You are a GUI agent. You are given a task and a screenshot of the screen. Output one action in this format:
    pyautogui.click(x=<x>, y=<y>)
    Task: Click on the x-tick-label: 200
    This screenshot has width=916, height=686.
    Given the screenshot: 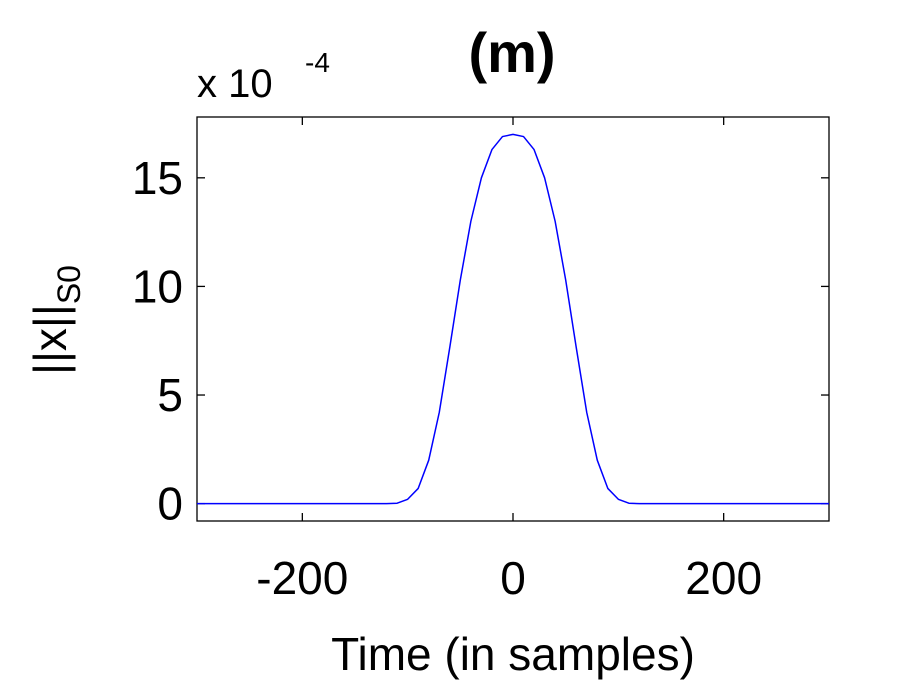 What is the action you would take?
    pyautogui.click(x=723, y=578)
    